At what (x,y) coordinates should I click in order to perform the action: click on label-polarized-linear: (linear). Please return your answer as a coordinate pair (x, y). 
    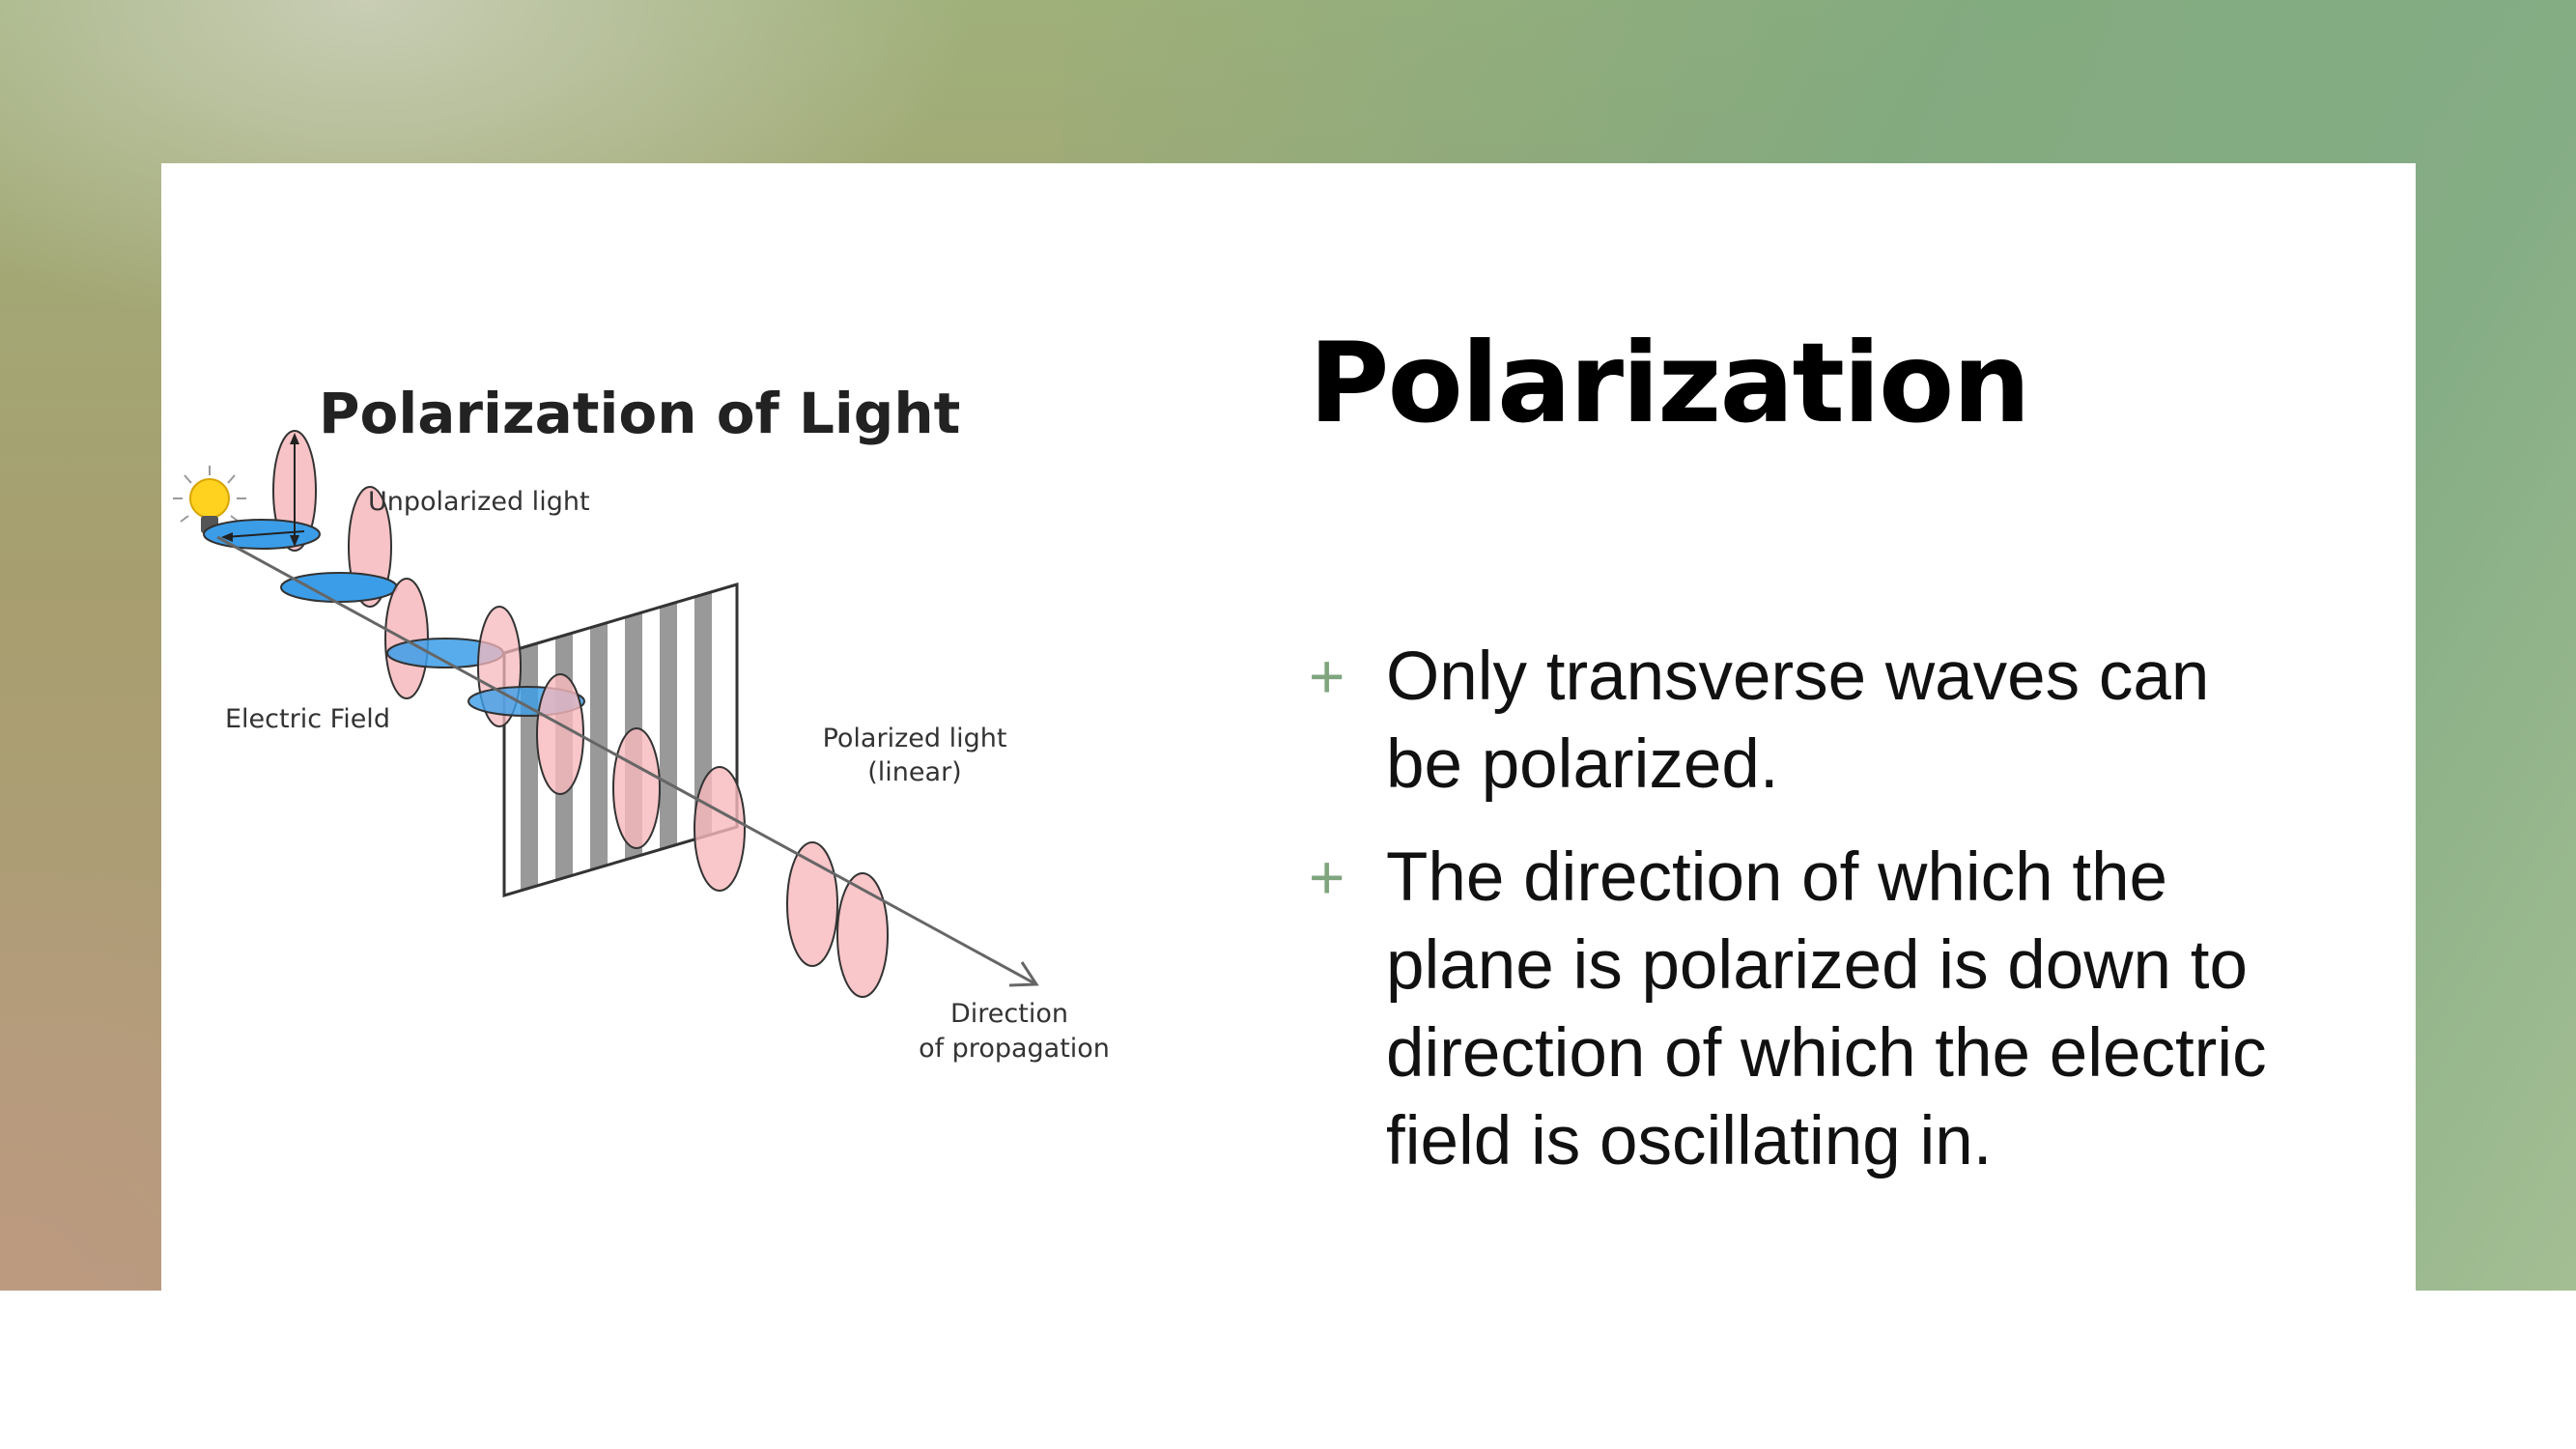
    Looking at the image, I should click on (914, 772).